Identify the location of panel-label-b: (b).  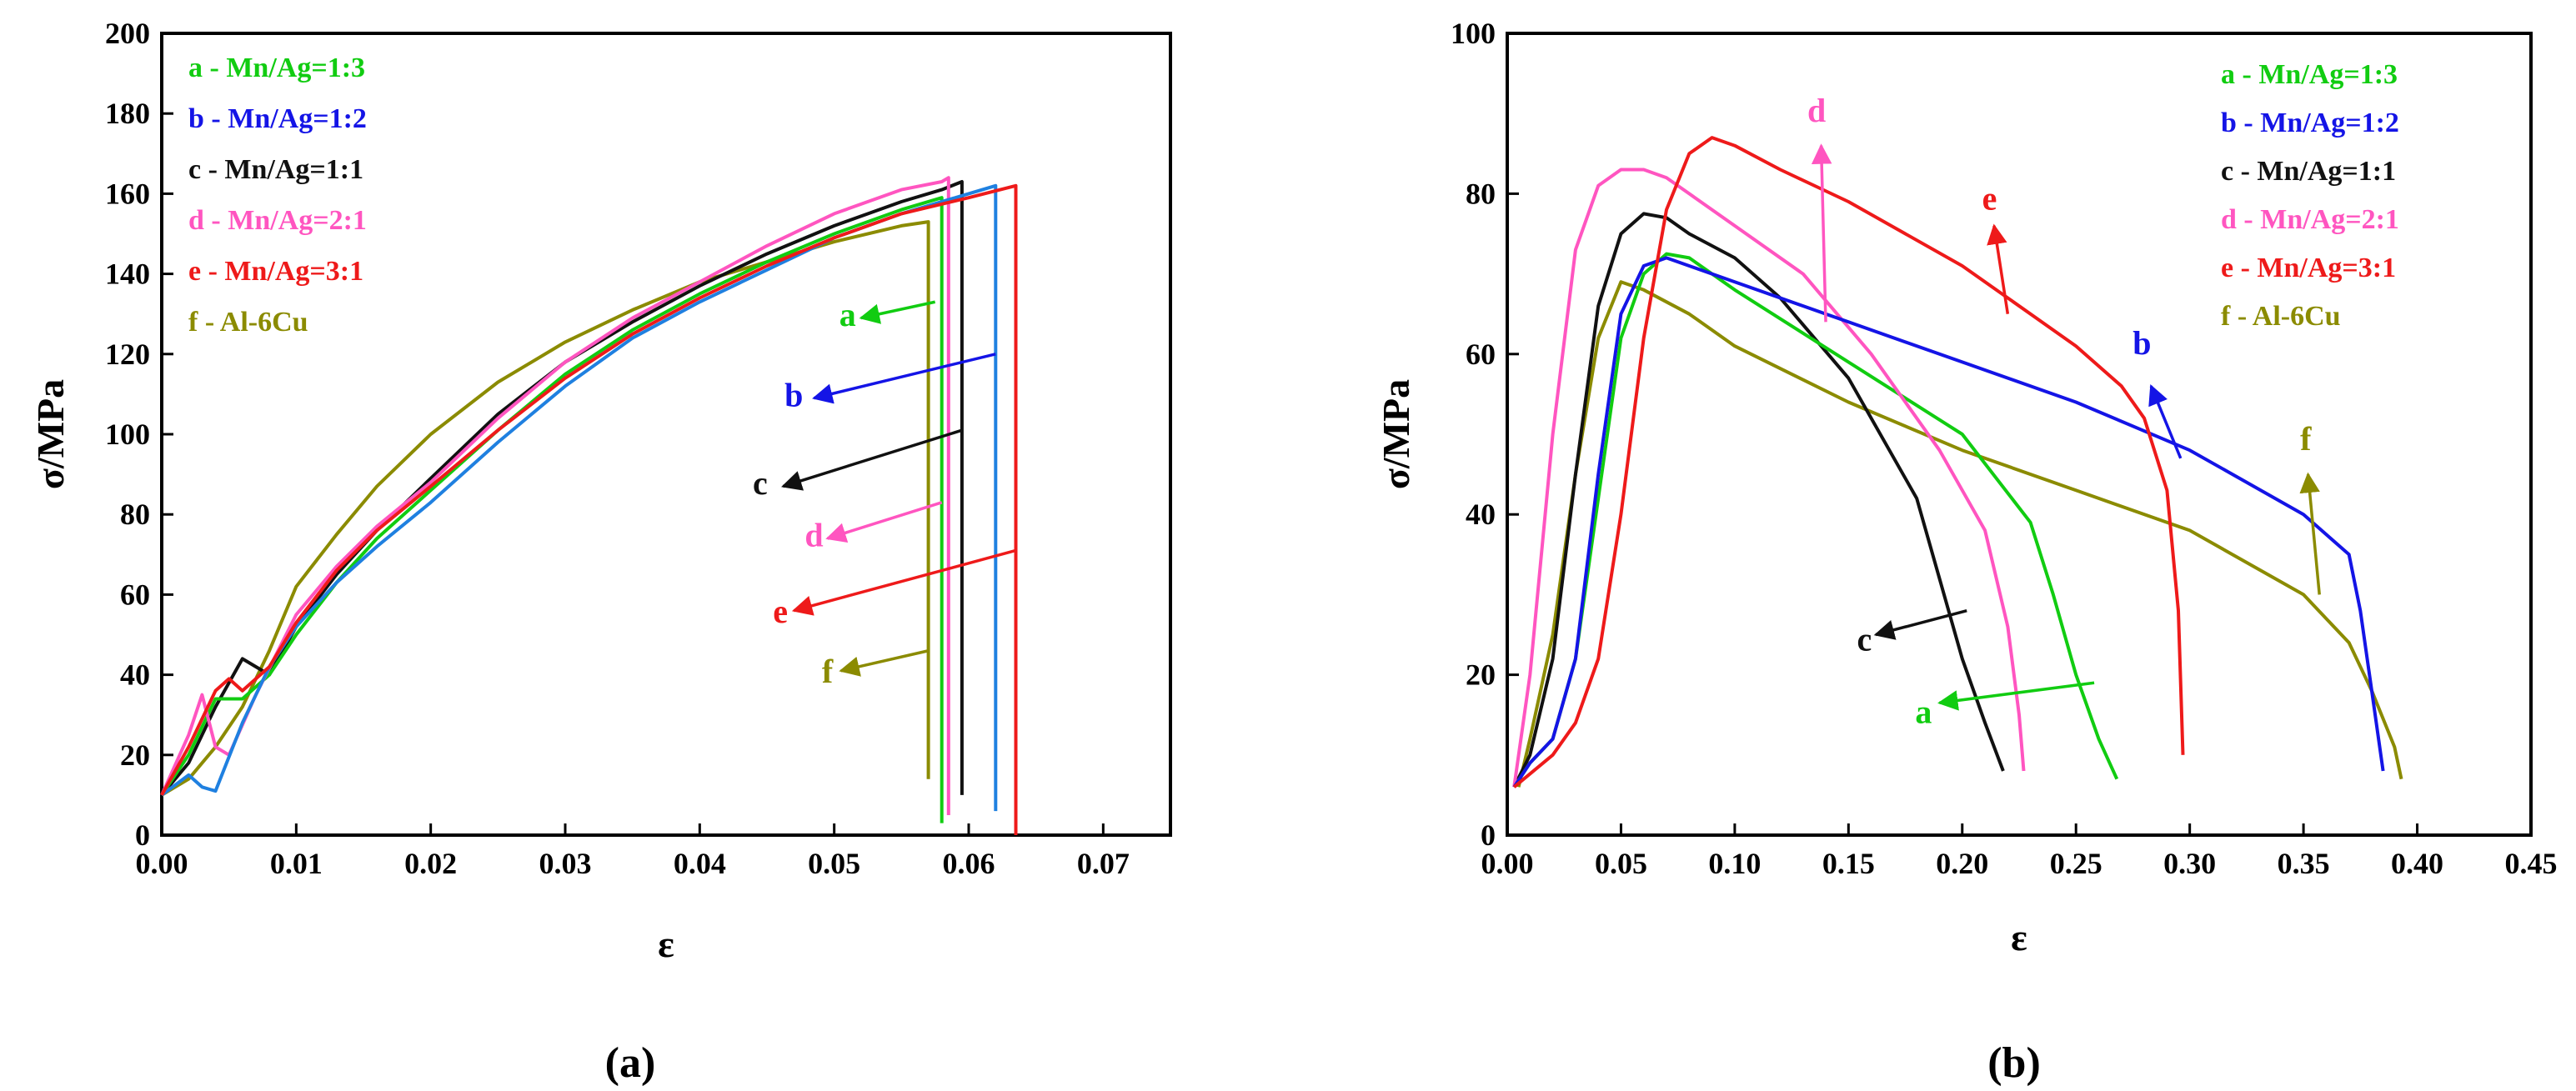
(2014, 1063).